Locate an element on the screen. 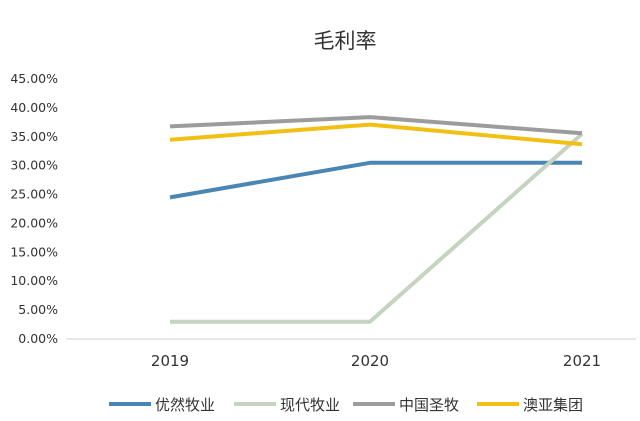 This screenshot has width=640, height=421. legend-label: 中国圣牧 is located at coordinates (429, 405).